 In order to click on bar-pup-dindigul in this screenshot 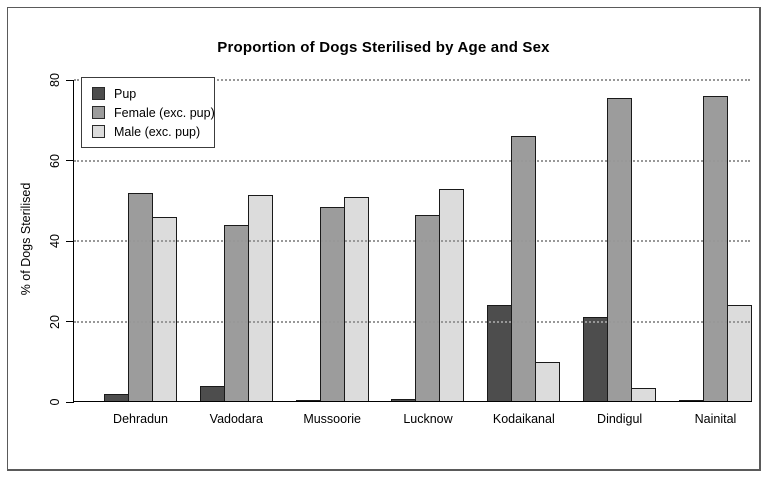, I will do `click(596, 359)`.